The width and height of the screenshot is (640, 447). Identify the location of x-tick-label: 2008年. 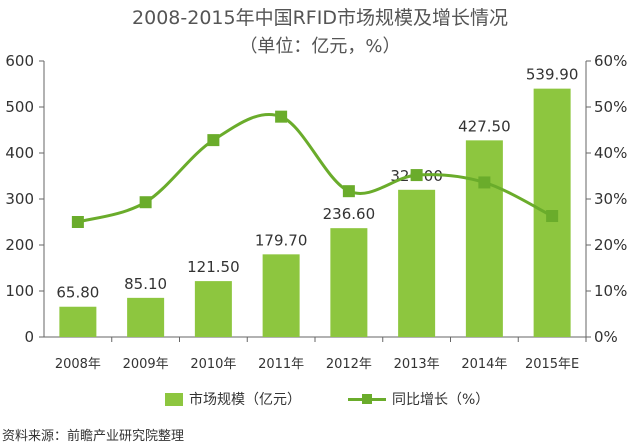
(78, 364).